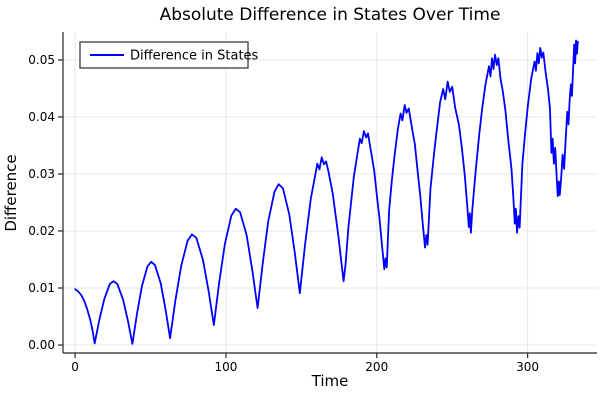 This screenshot has width=600, height=400. Describe the element at coordinates (41, 117) in the screenshot. I see `y-tick-label: 0.04` at that location.